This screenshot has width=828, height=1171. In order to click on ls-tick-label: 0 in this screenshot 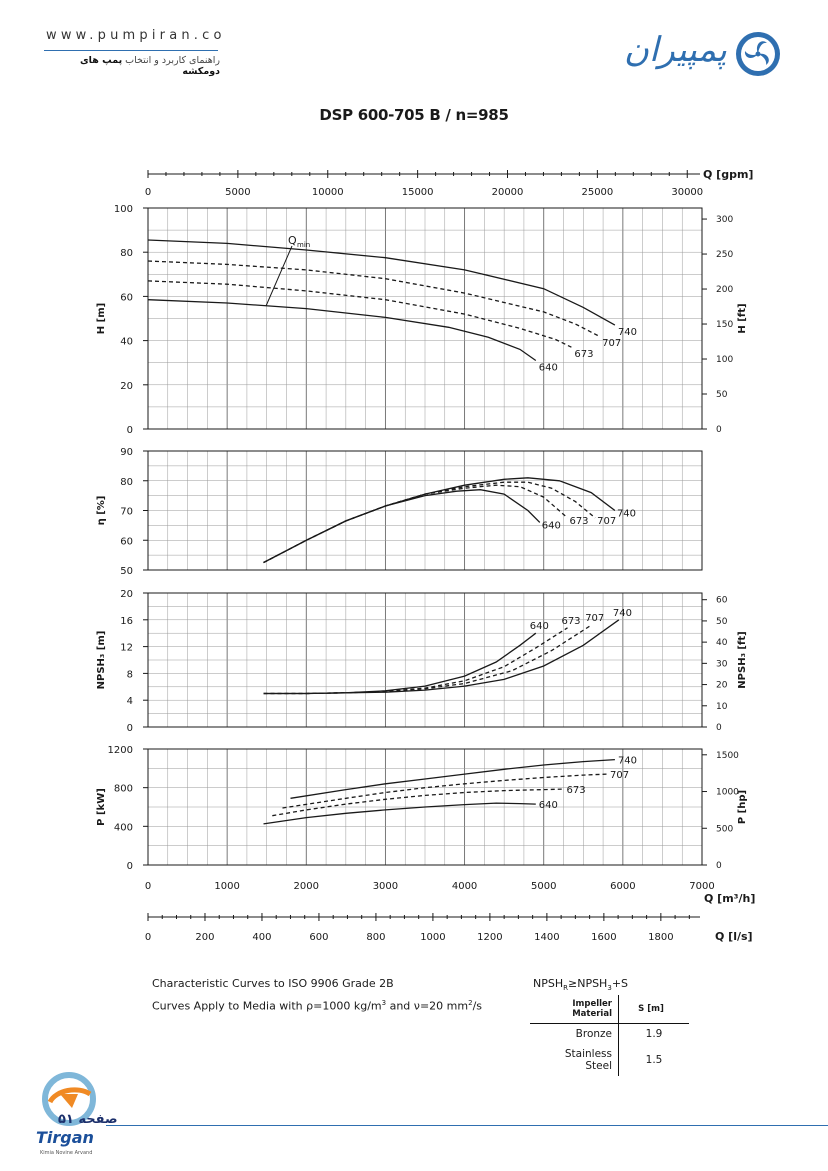, I will do `click(148, 937)`.